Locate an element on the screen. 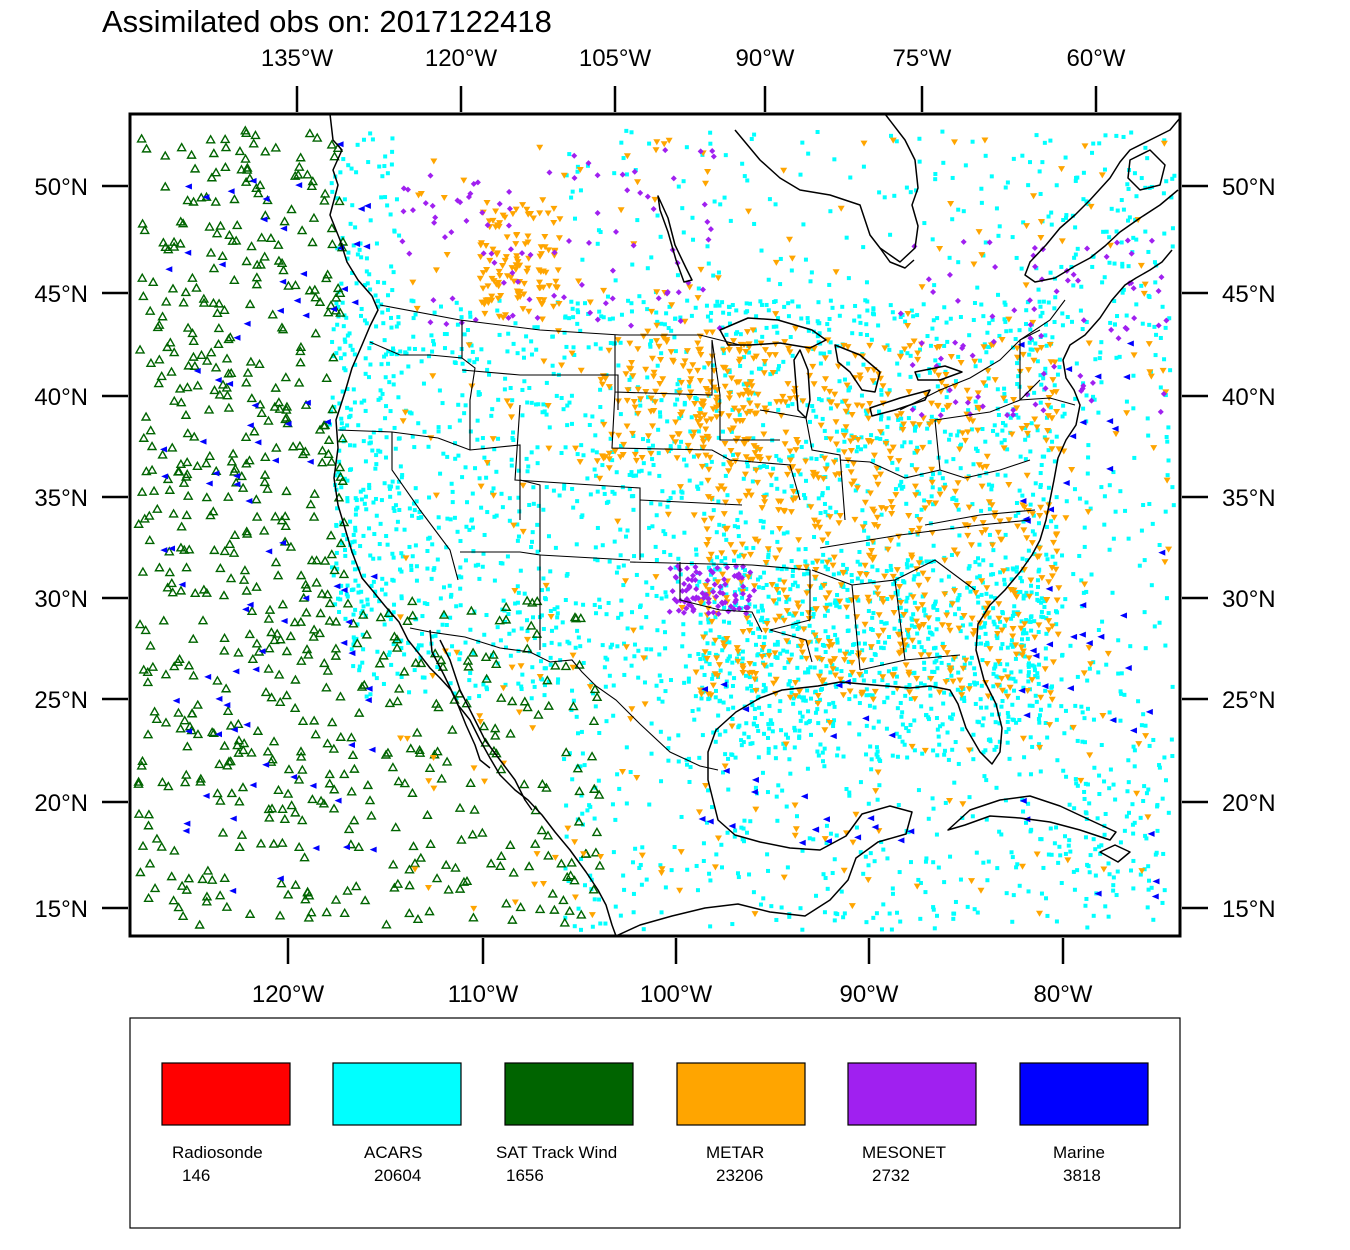  legend-item-metar: METAR 23206 is located at coordinates (741, 1123).